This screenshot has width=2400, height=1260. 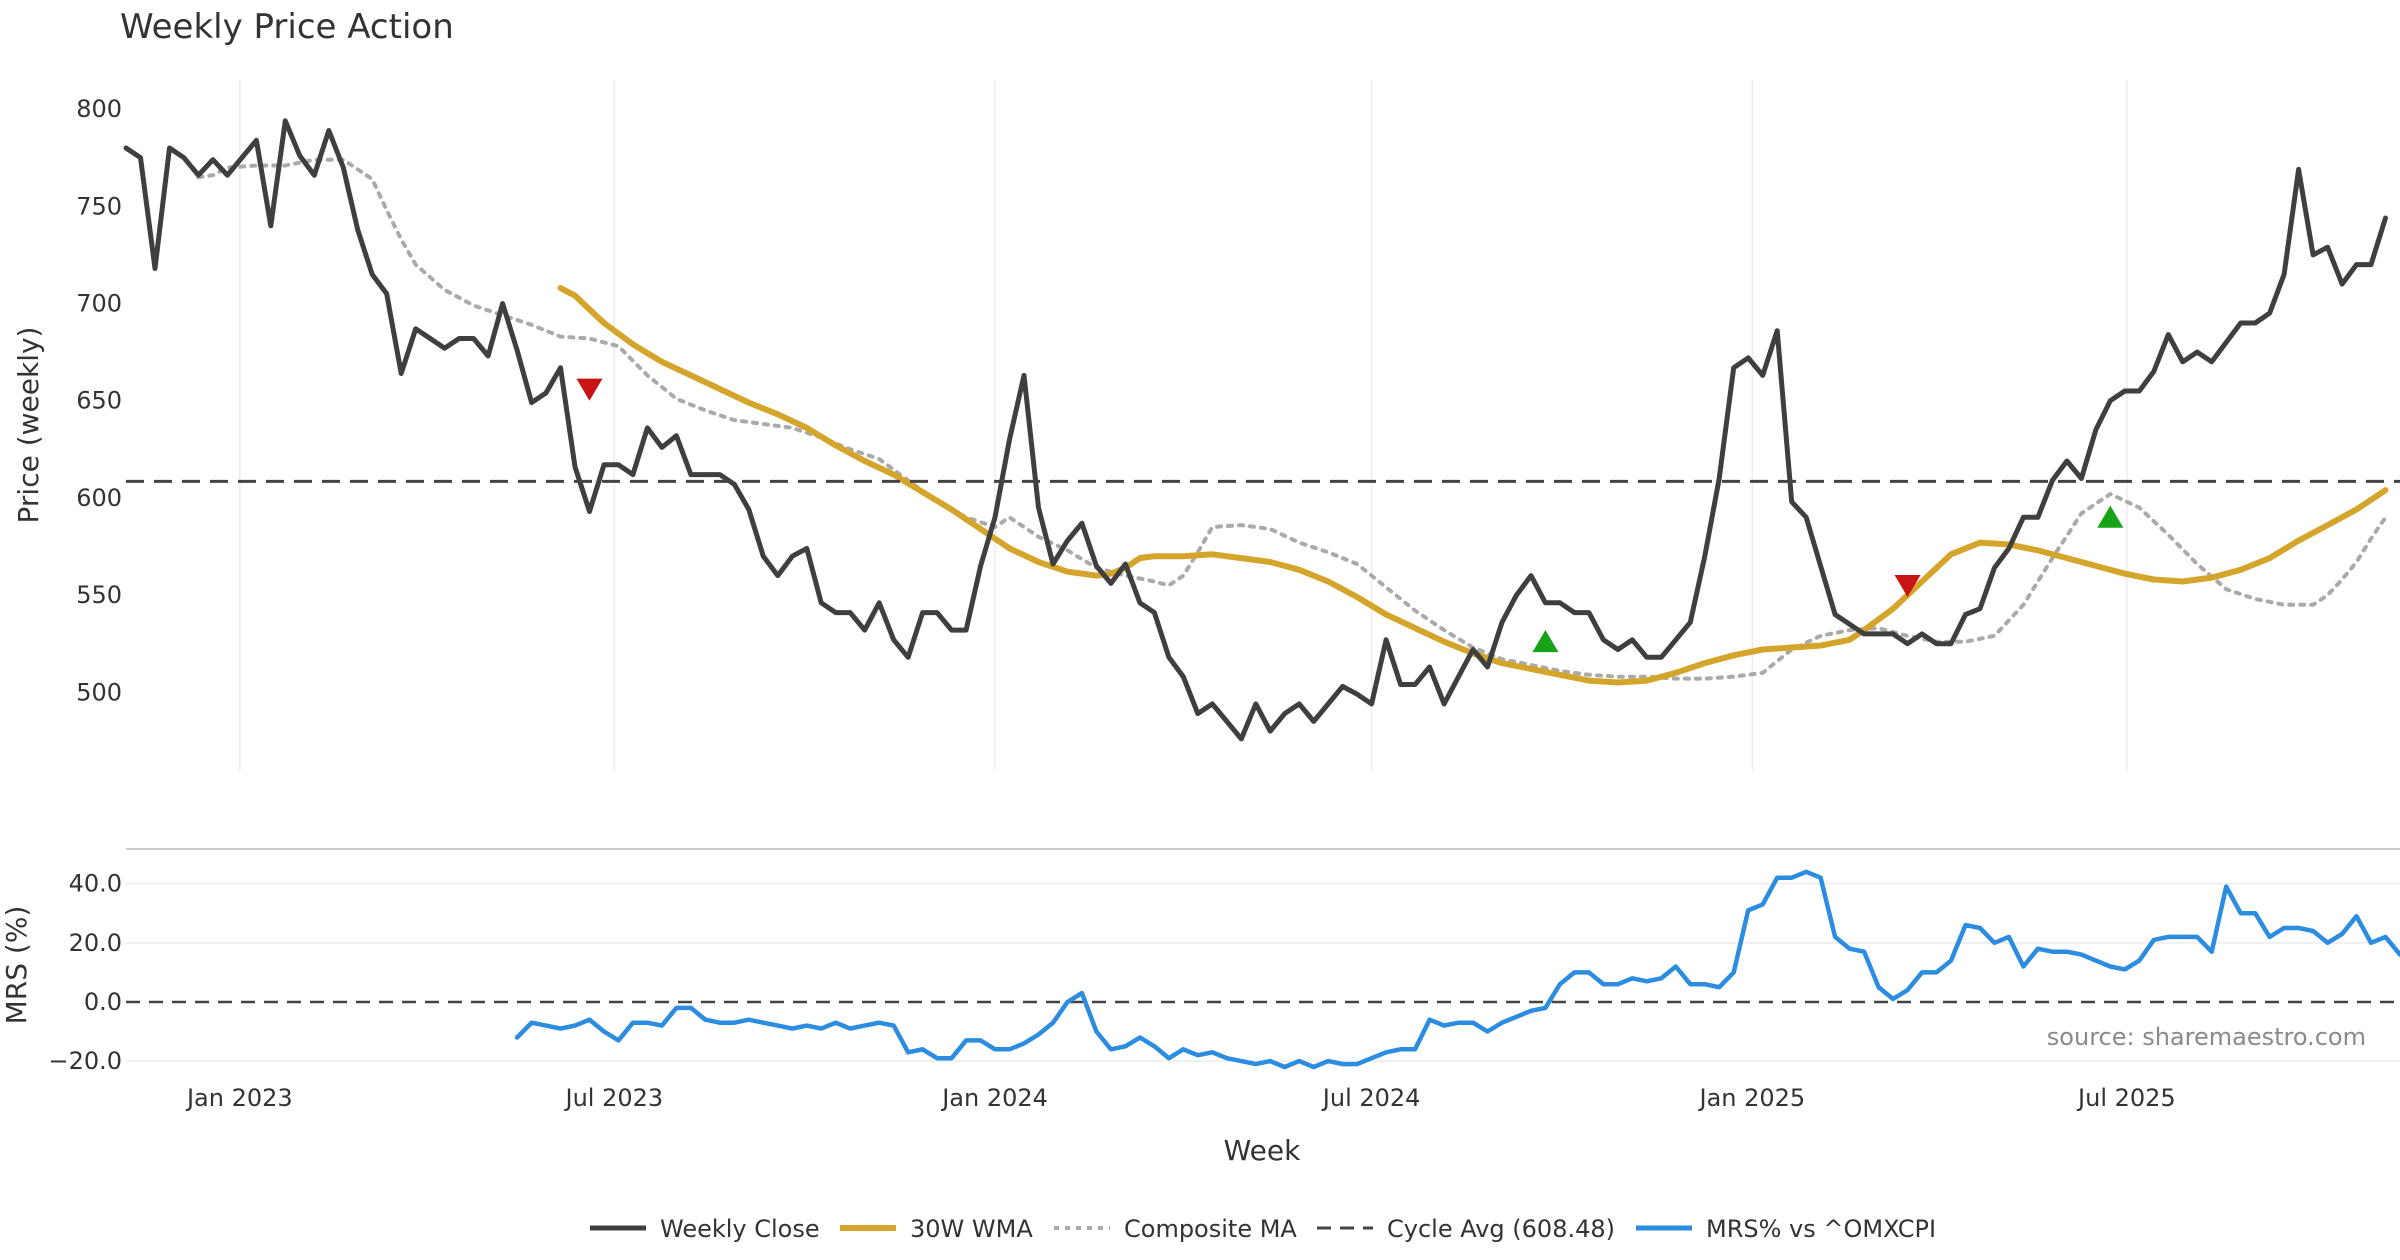 I want to click on price-y-tick-label: 500, so click(x=99, y=692).